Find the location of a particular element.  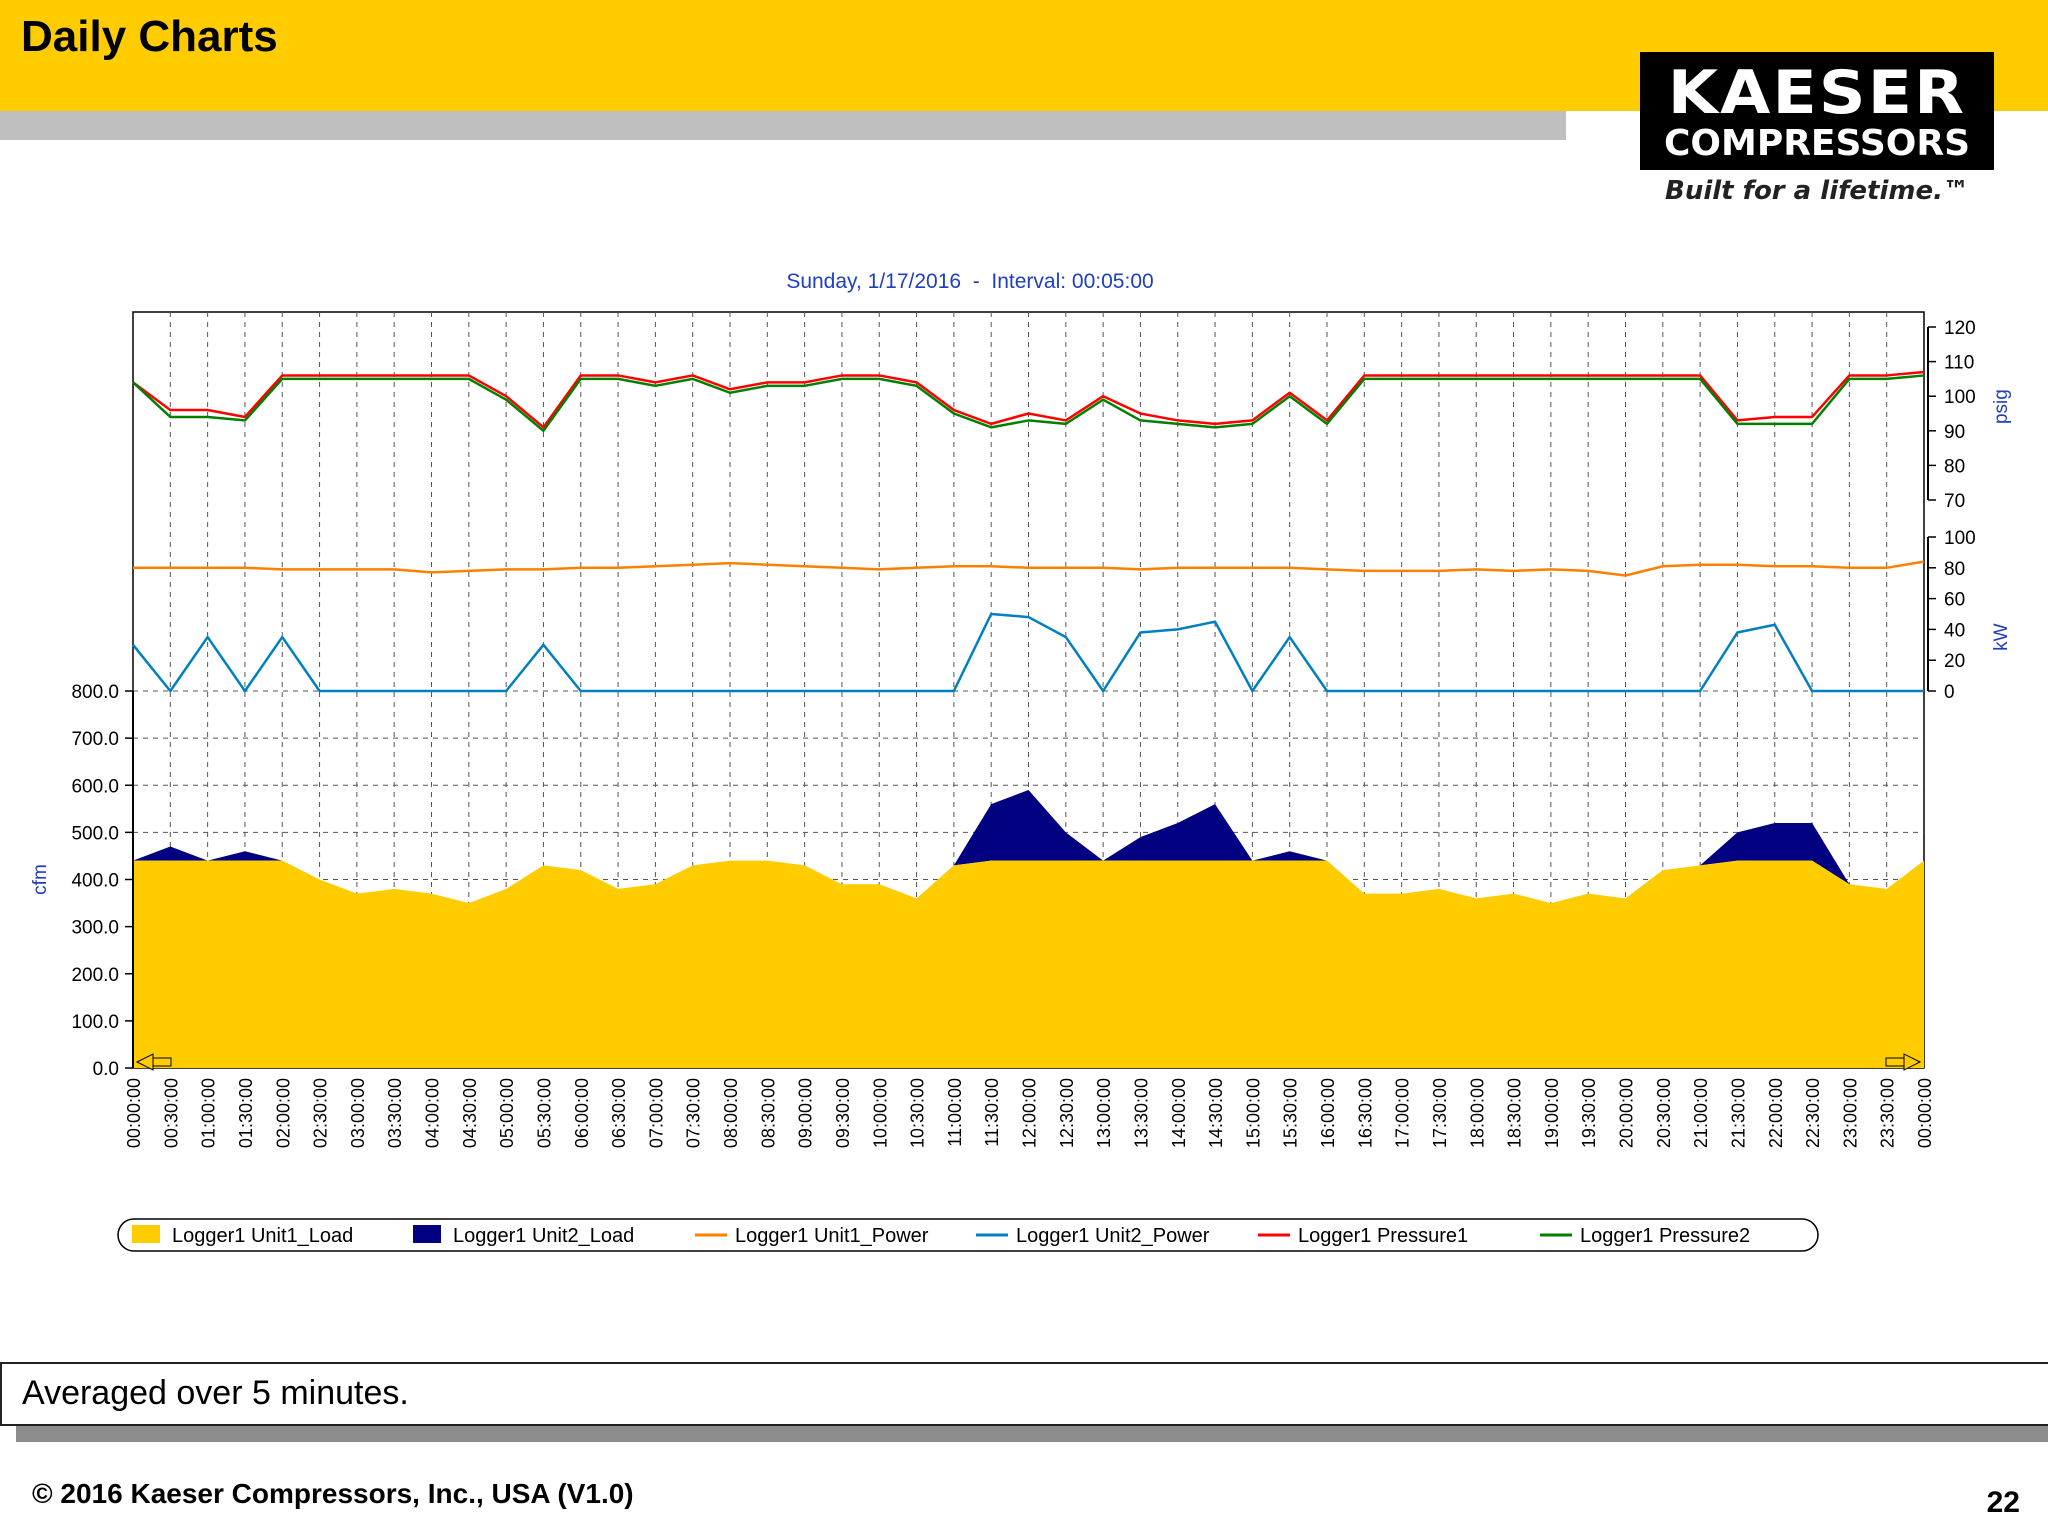

x-tick-label: 21:30:00 is located at coordinates (1738, 1113).